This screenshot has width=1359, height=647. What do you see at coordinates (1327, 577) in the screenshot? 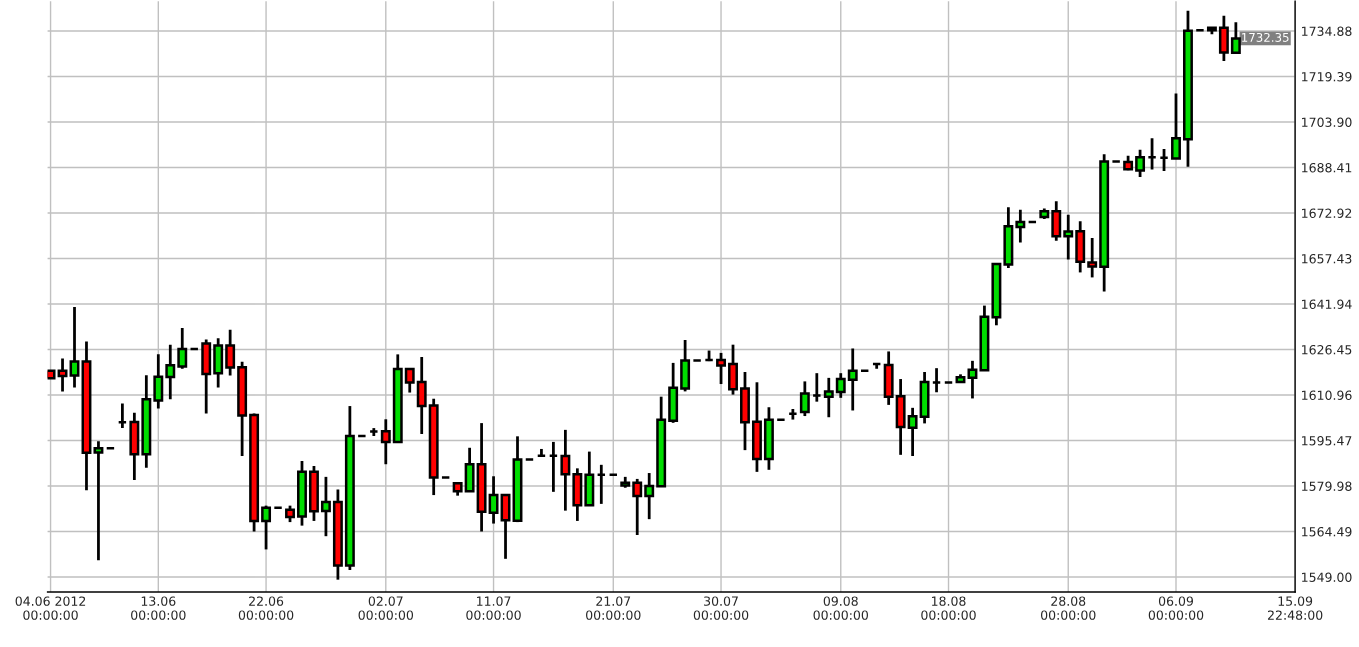
I see `y-tick-label: 1549.00` at bounding box center [1327, 577].